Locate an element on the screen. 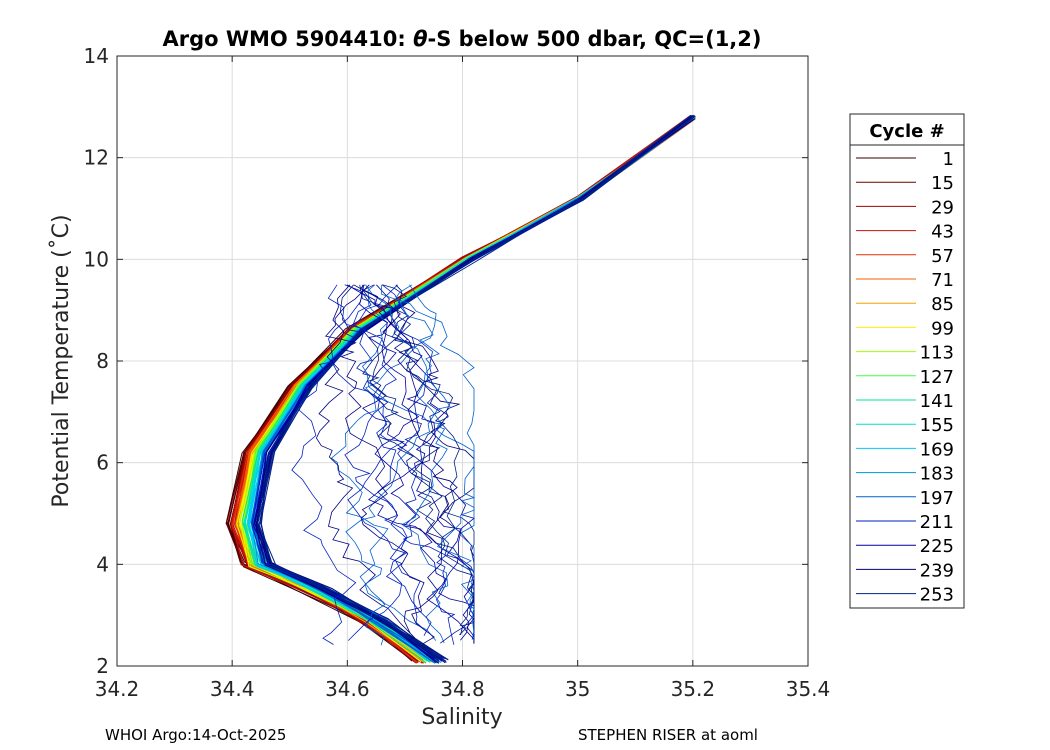 The width and height of the screenshot is (1050, 750). legend-entry-label: 1 is located at coordinates (948, 159).